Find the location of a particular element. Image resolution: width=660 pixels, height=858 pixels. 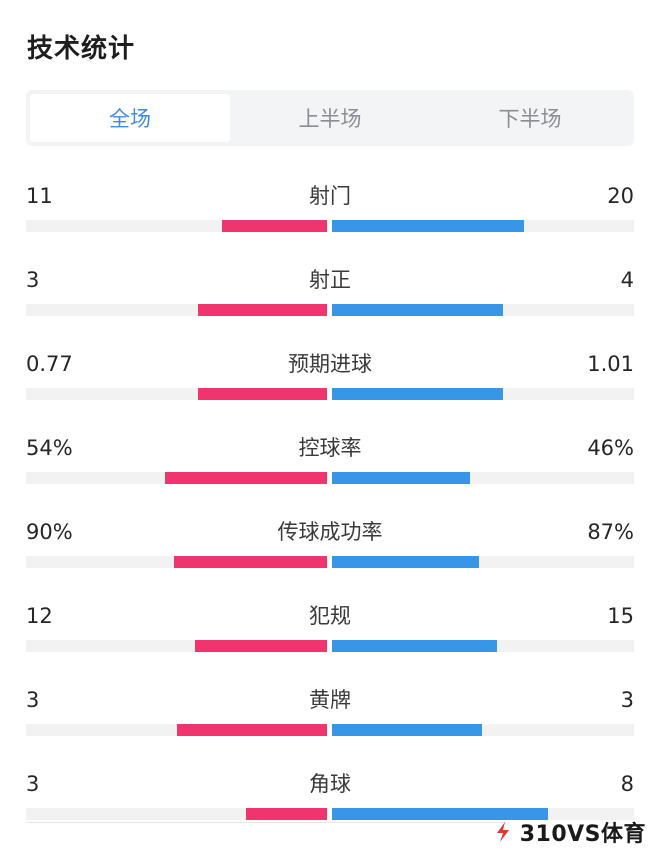

period-tabs: 全场 上半场 下半场 is located at coordinates (330, 118).